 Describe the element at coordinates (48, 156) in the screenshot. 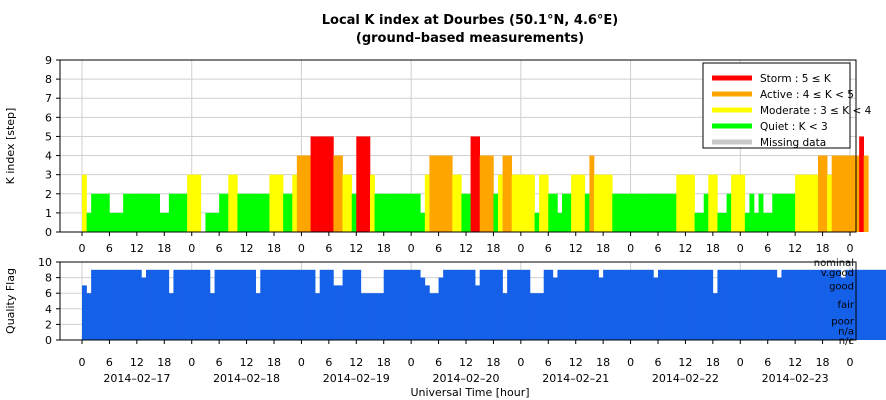

I see `top-y-tick-label: 4` at that location.